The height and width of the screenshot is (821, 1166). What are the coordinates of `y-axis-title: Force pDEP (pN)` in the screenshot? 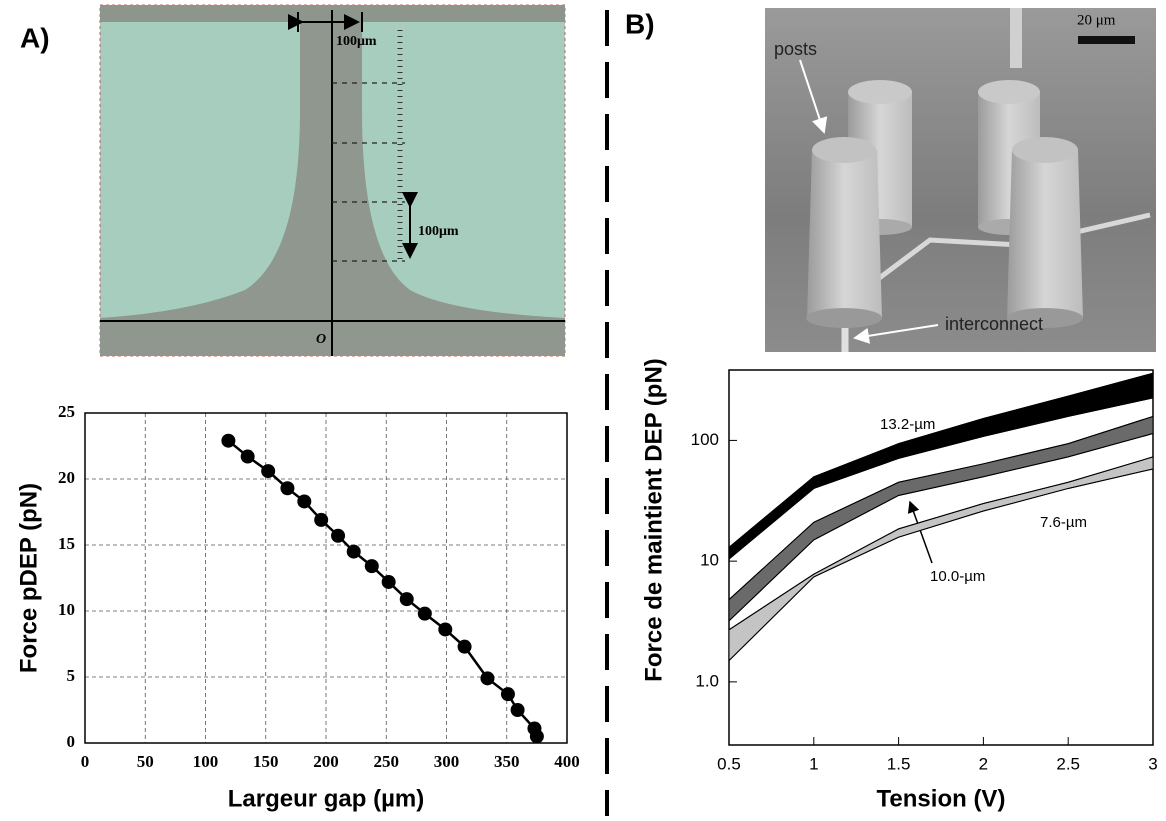 It's located at (28, 578).